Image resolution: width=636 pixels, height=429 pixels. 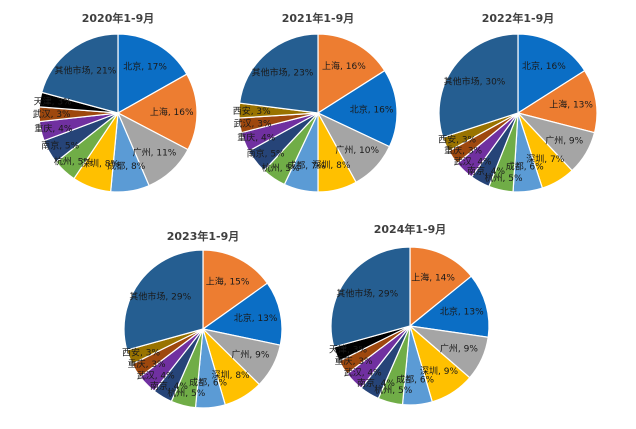 I want to click on slice-label: 成都, 7%, so click(x=306, y=165).